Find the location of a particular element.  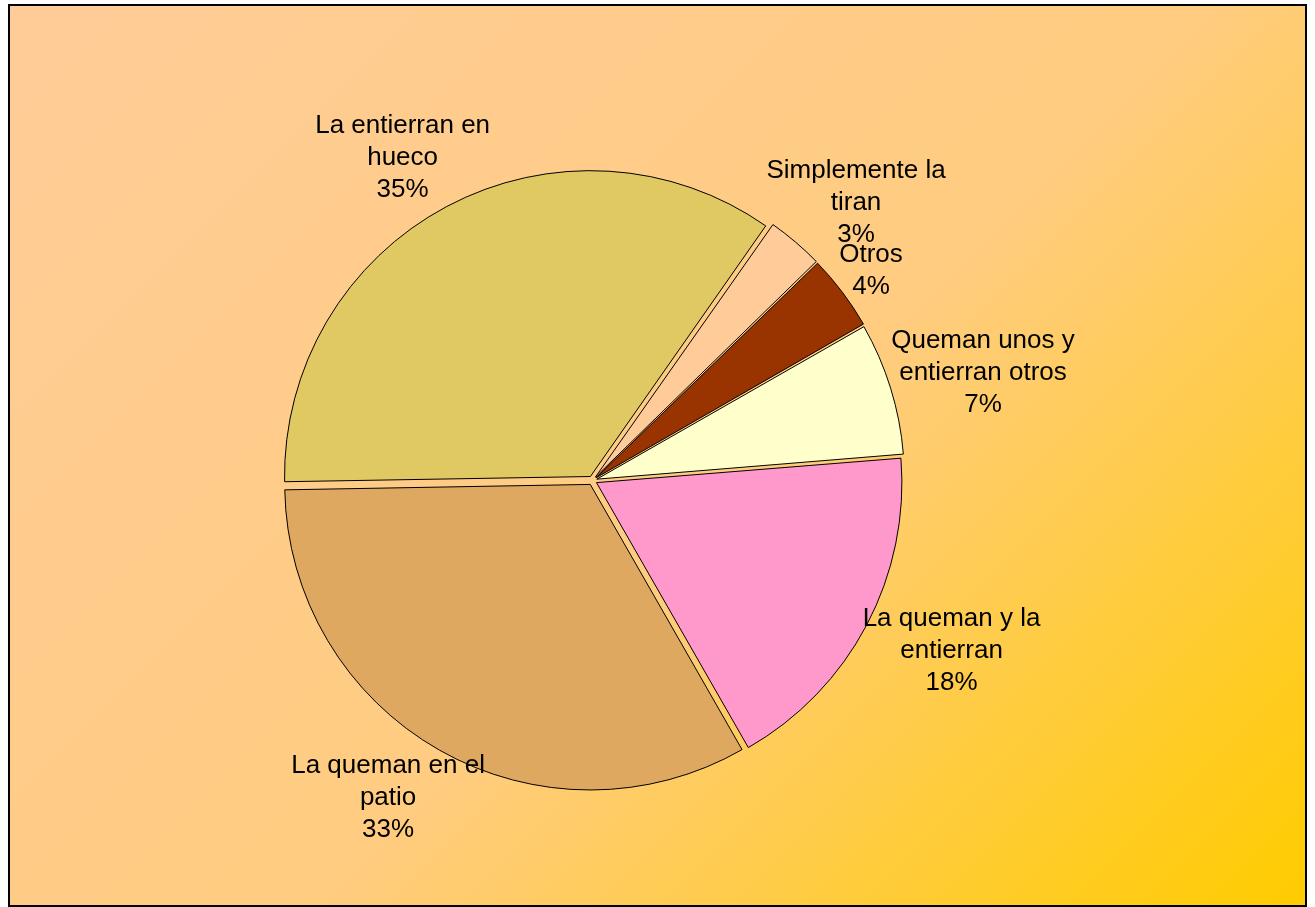

data-label: 7% is located at coordinates (983, 402).